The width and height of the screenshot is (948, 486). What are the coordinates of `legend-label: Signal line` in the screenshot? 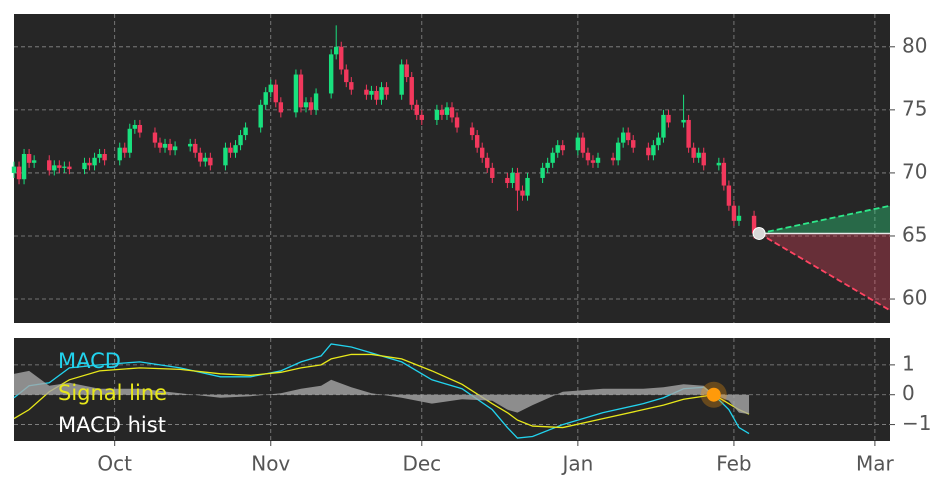 It's located at (112, 393).